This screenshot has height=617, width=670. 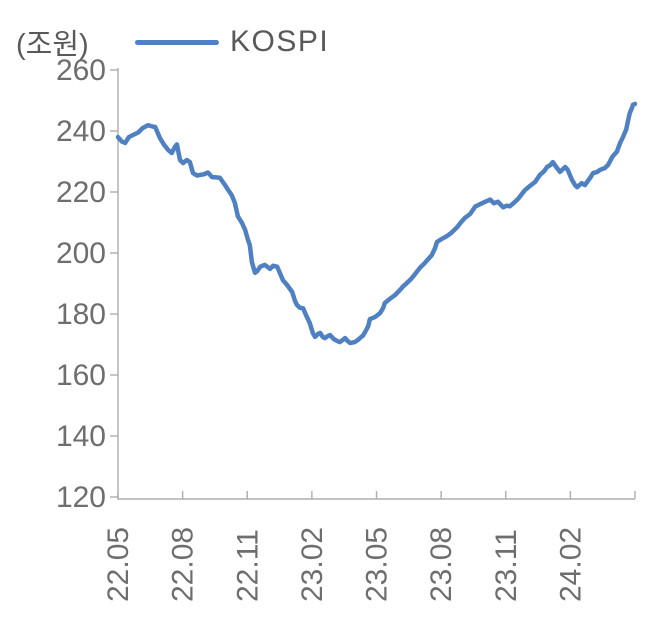 I want to click on x-axis-tick-label: 24.02, so click(x=570, y=564).